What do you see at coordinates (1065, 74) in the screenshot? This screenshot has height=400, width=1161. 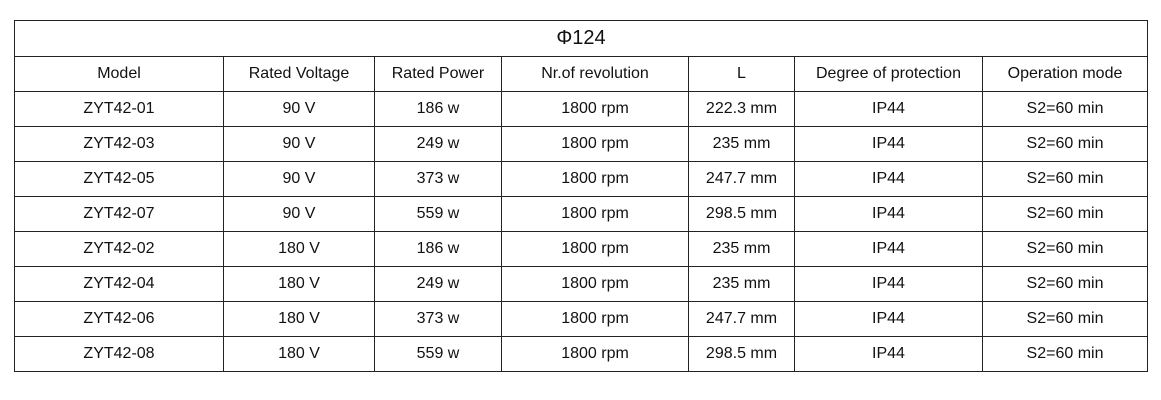 I see `column-header: Operation mode` at bounding box center [1065, 74].